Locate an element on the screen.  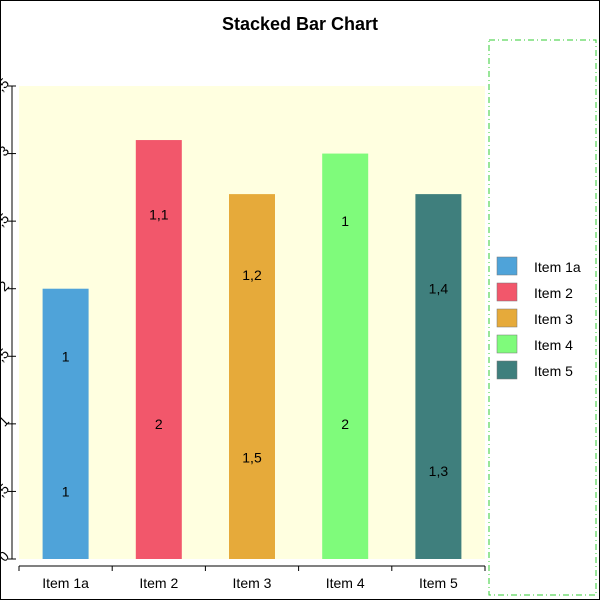
segment-label: 1,2 is located at coordinates (252, 275).